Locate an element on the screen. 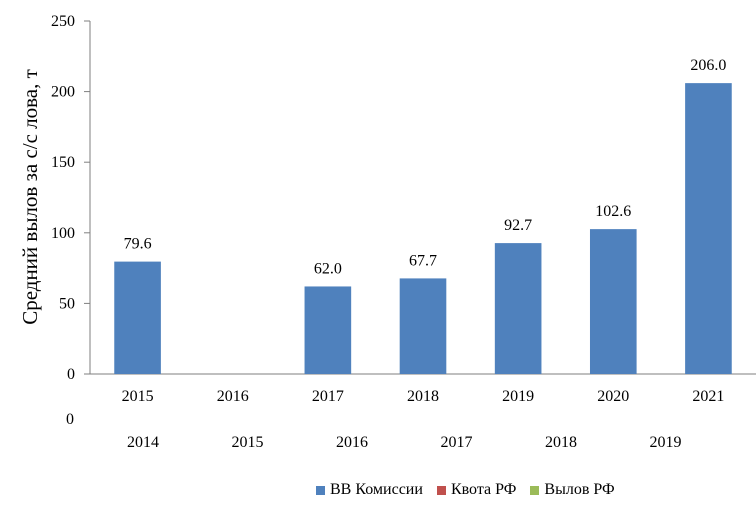  y-tick-label: 100 is located at coordinates (63, 233).